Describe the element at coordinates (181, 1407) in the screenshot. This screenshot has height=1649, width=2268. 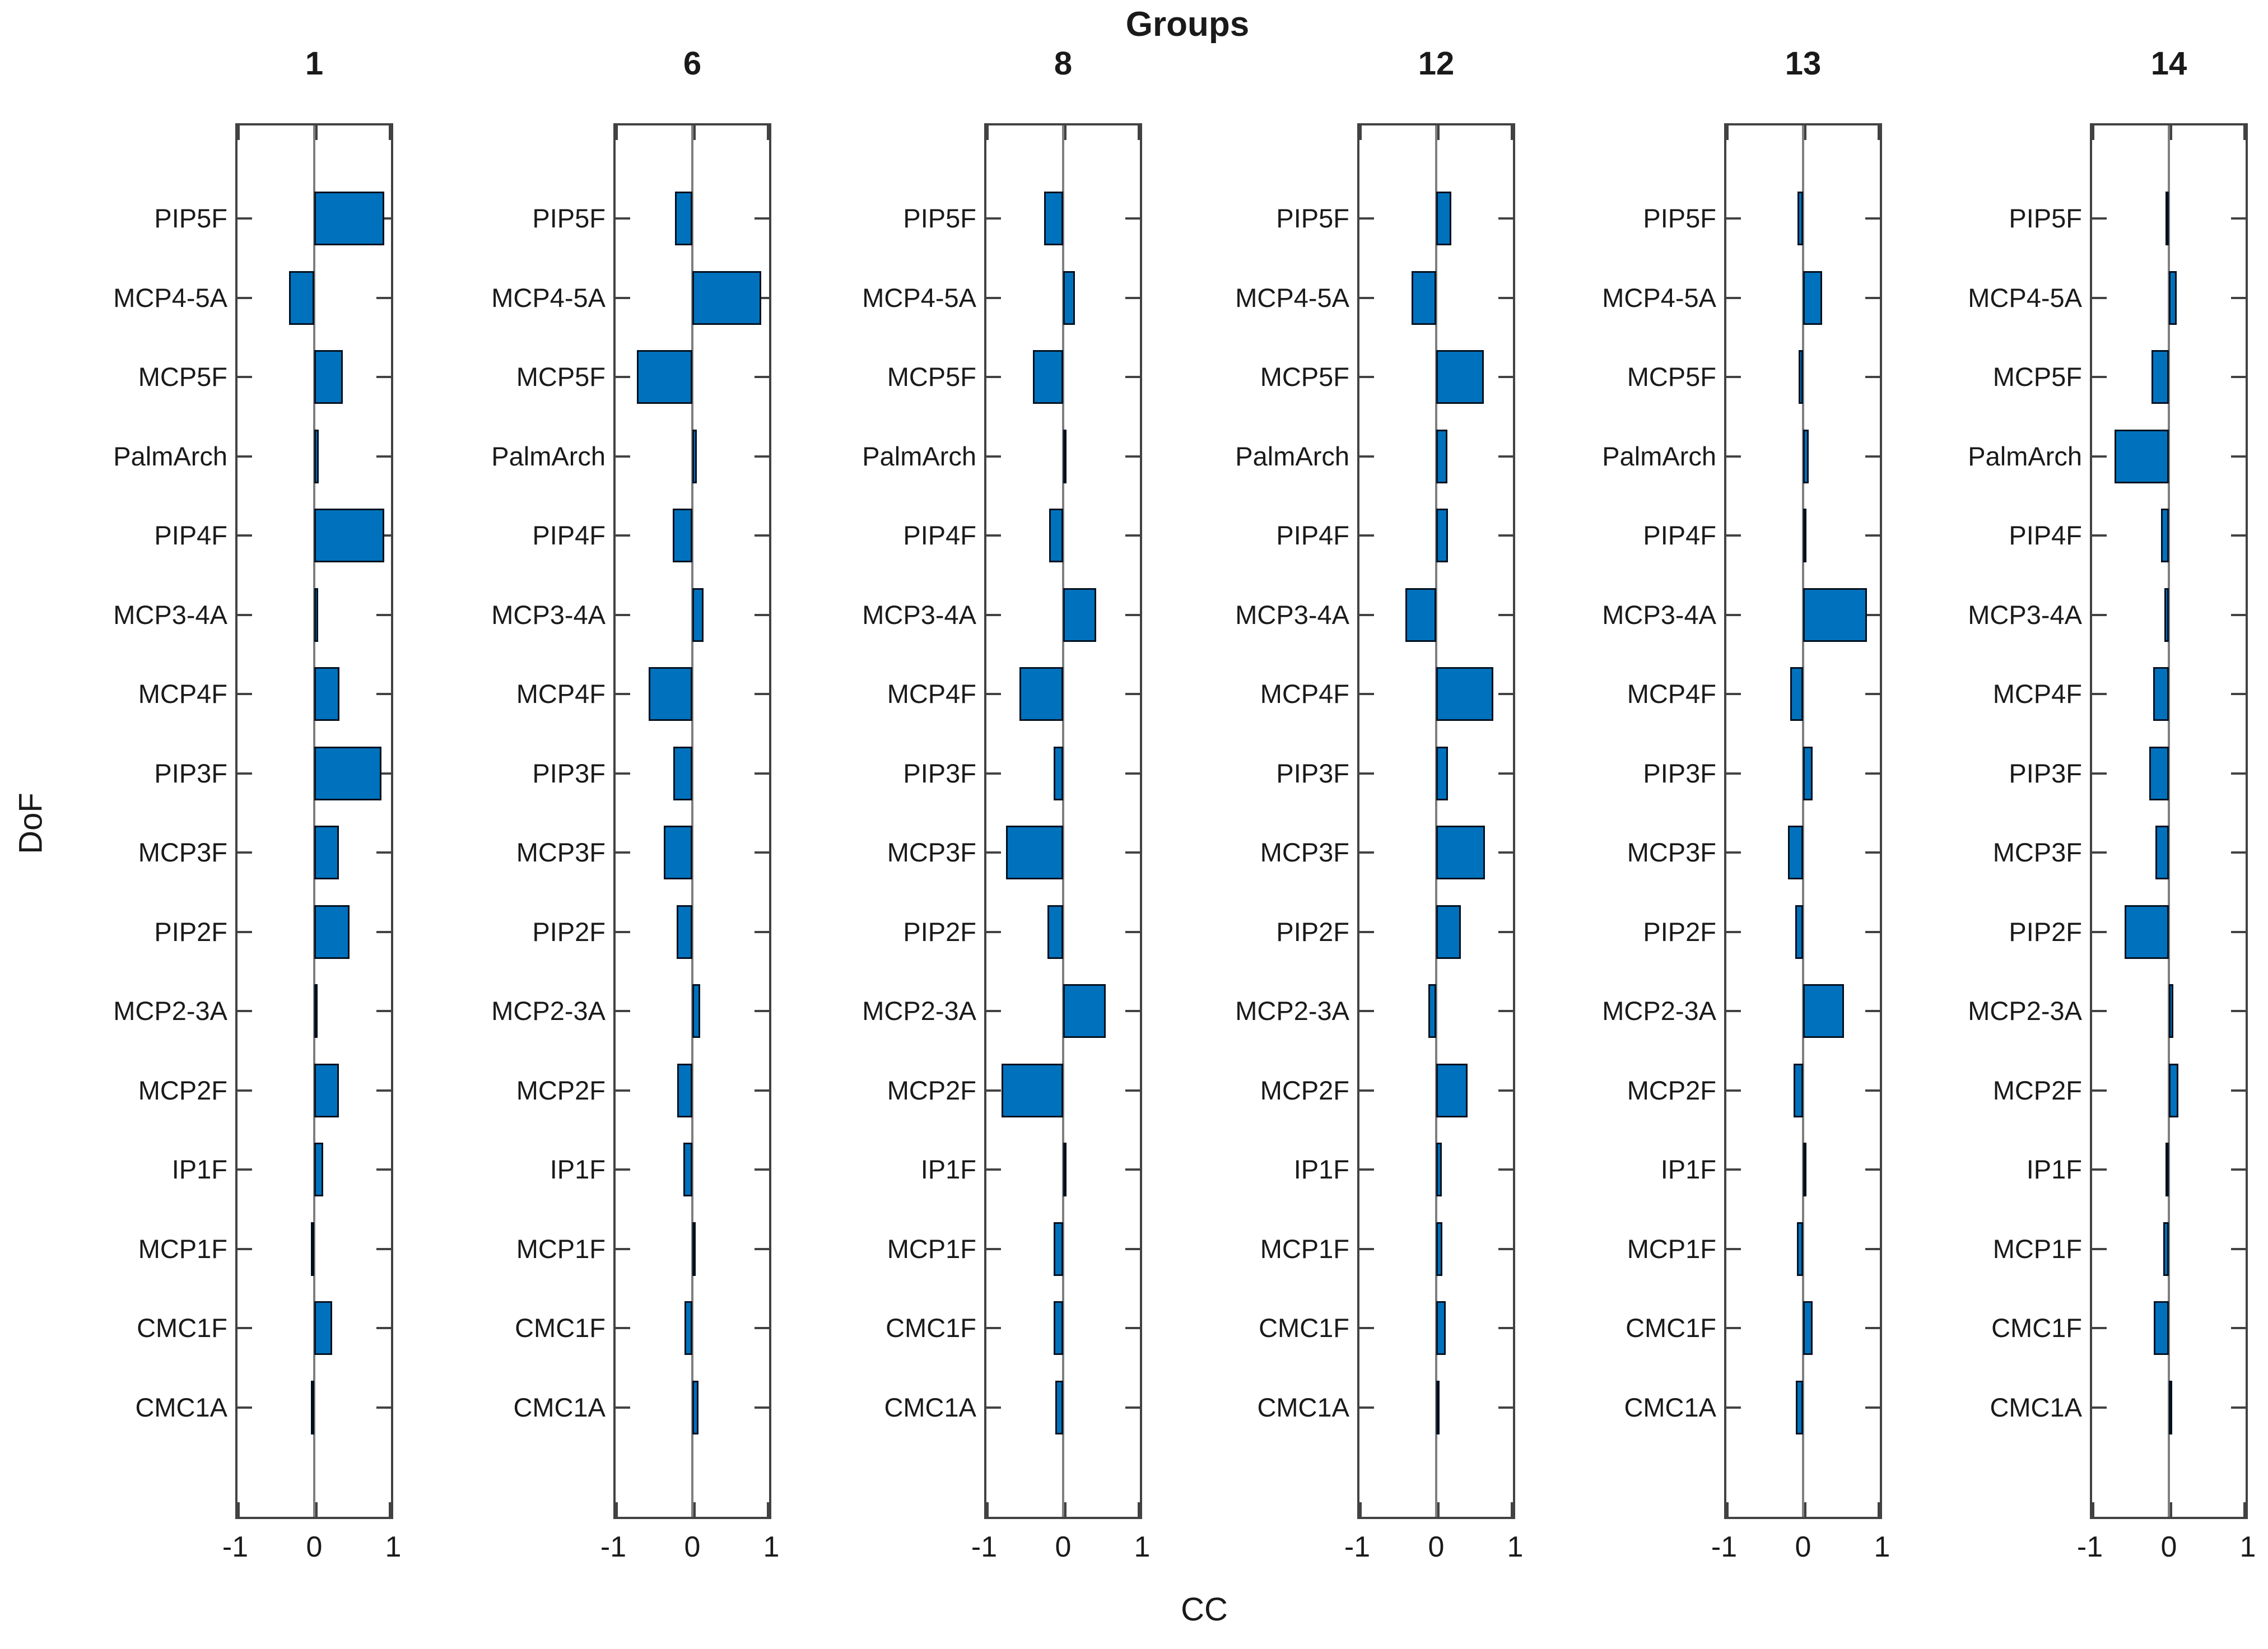
I see `category-label: CMC1A` at that location.